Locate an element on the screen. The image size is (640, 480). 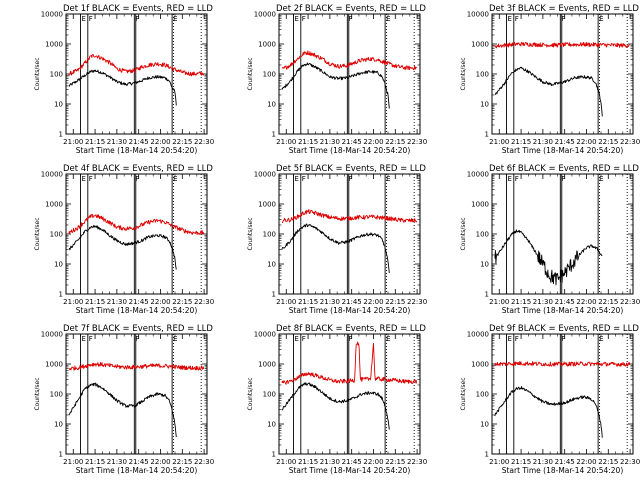
plot-title: Det 3f BLACK = Events, RED = LLD is located at coordinates (564, 9).